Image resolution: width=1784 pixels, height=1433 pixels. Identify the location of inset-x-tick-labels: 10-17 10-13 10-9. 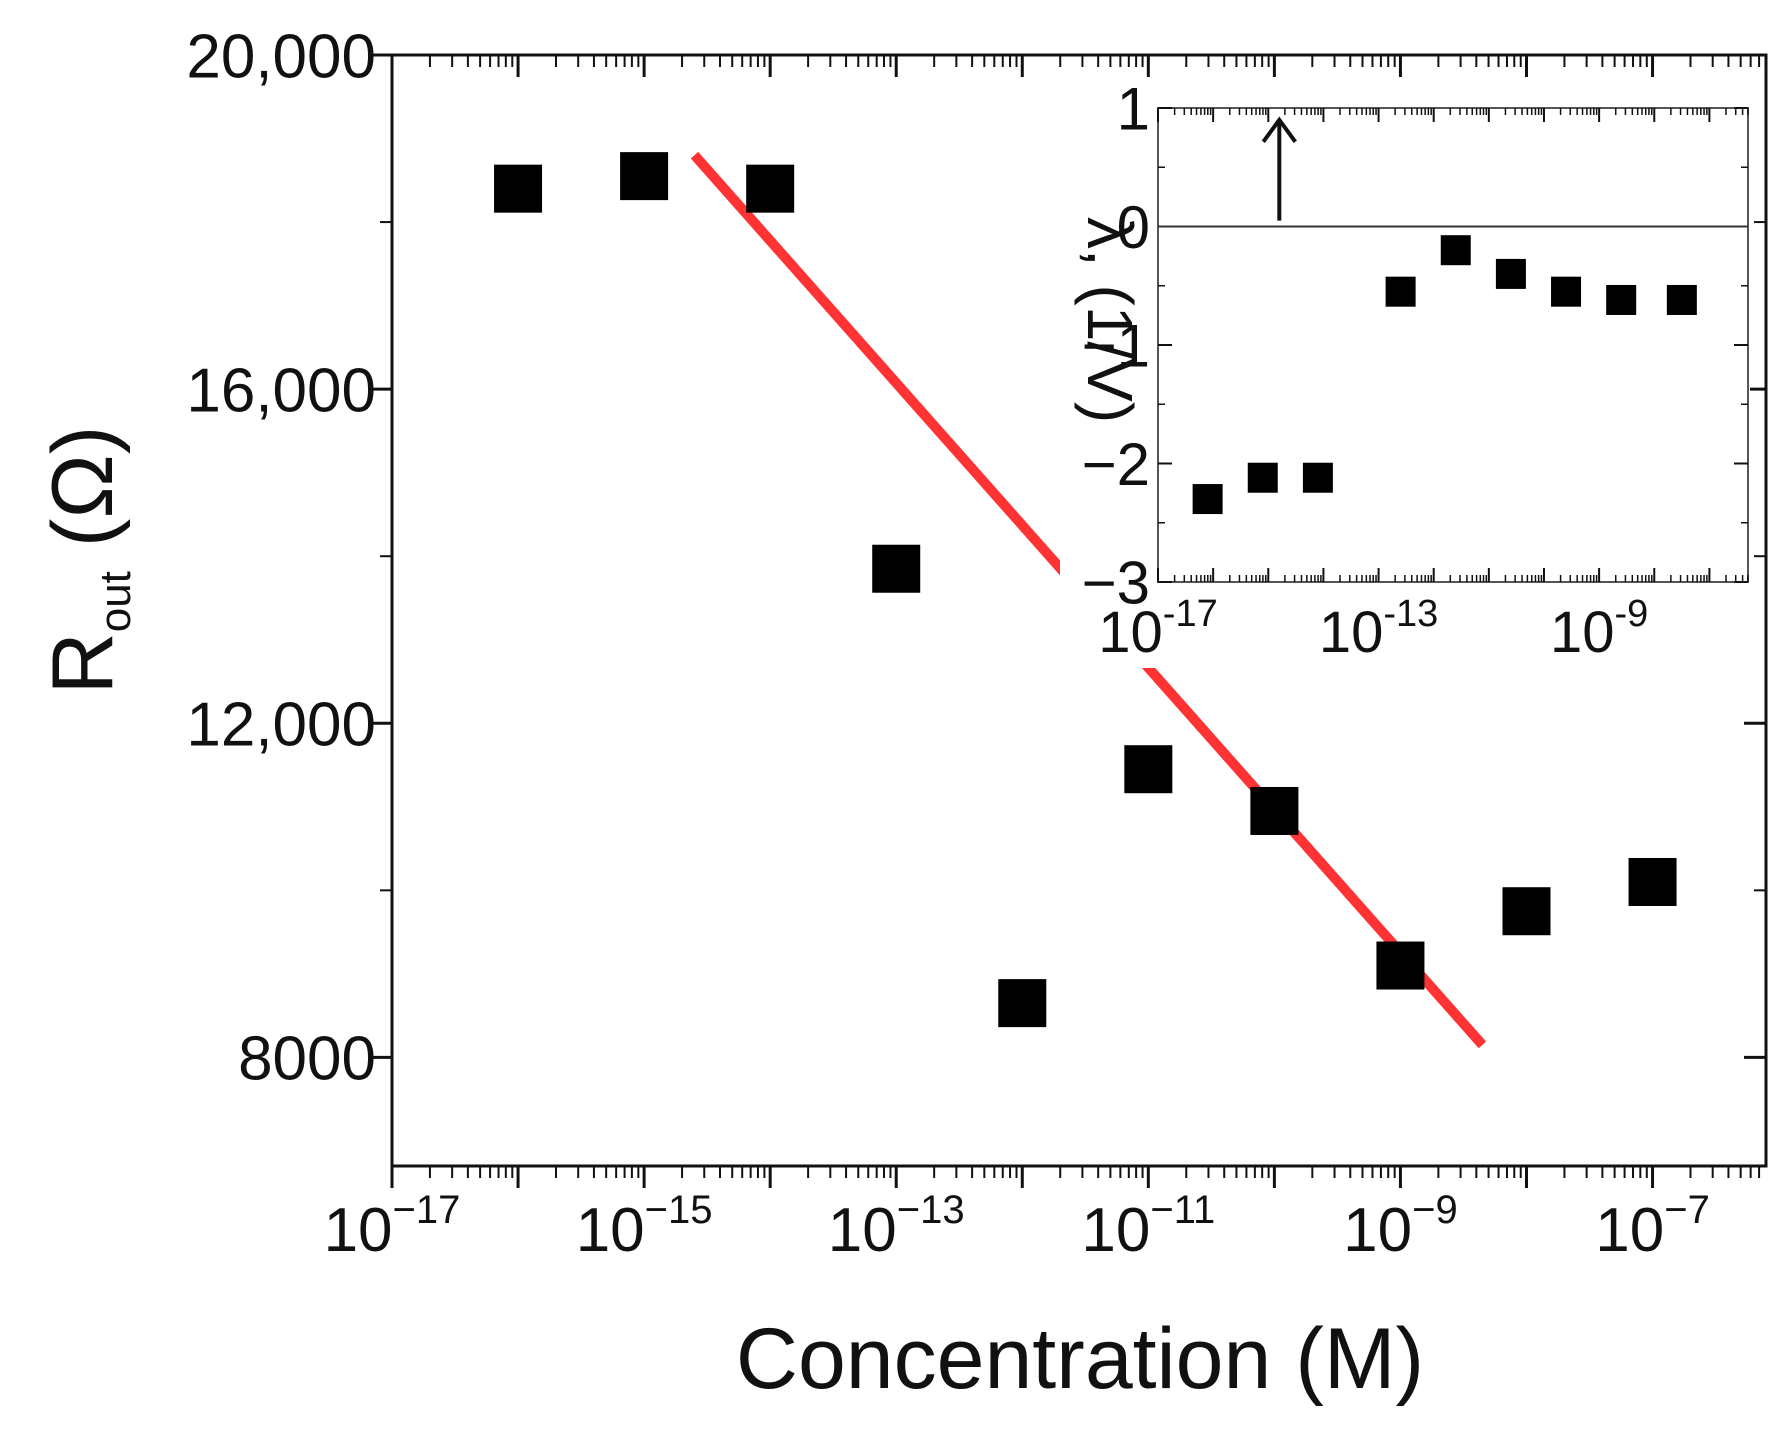
(1373, 629).